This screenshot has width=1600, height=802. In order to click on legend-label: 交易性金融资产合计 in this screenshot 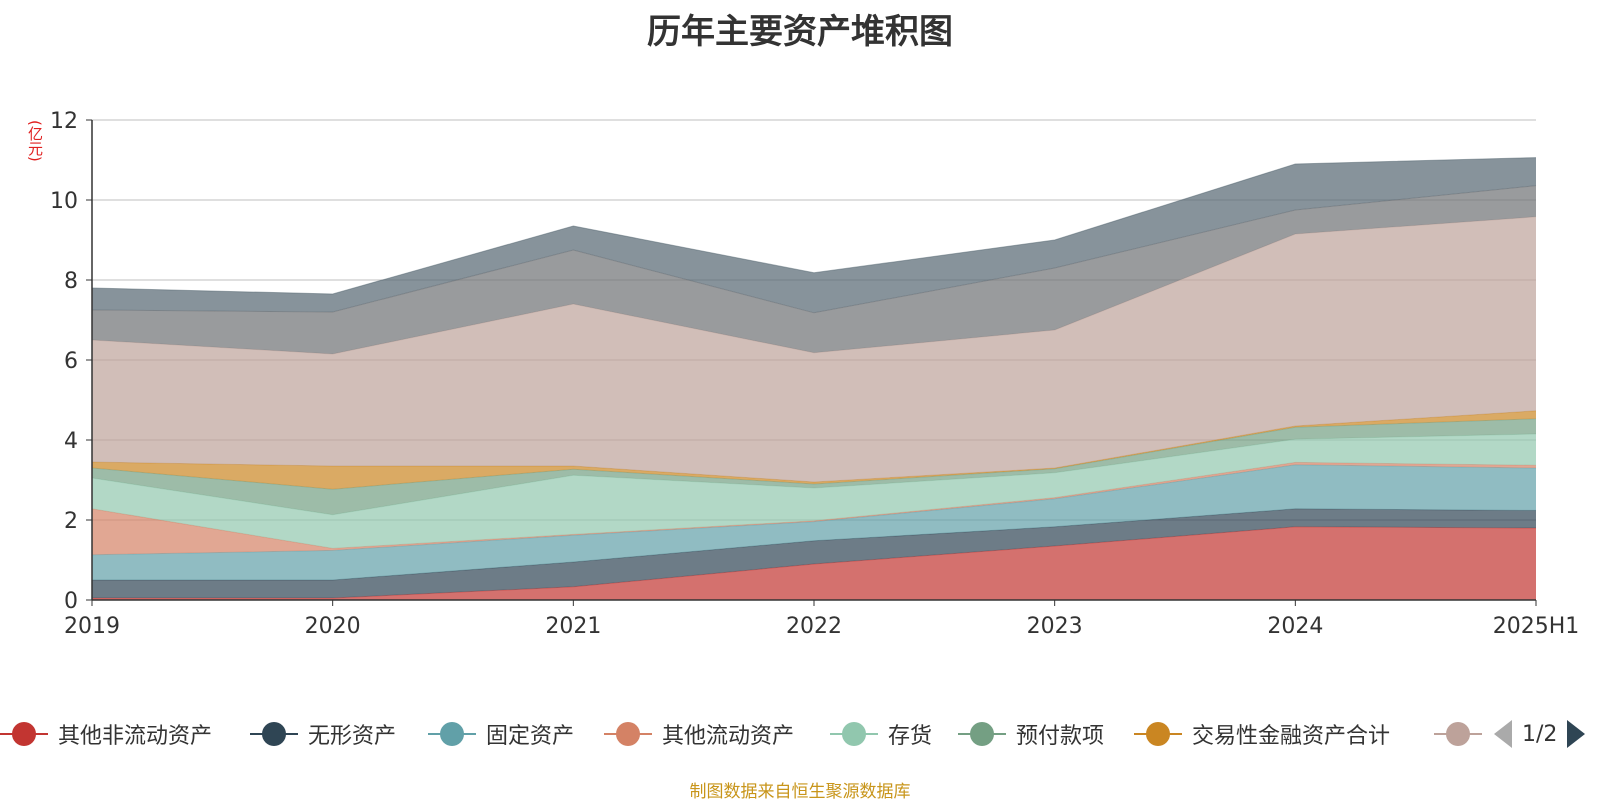, I will do `click(1291, 736)`.